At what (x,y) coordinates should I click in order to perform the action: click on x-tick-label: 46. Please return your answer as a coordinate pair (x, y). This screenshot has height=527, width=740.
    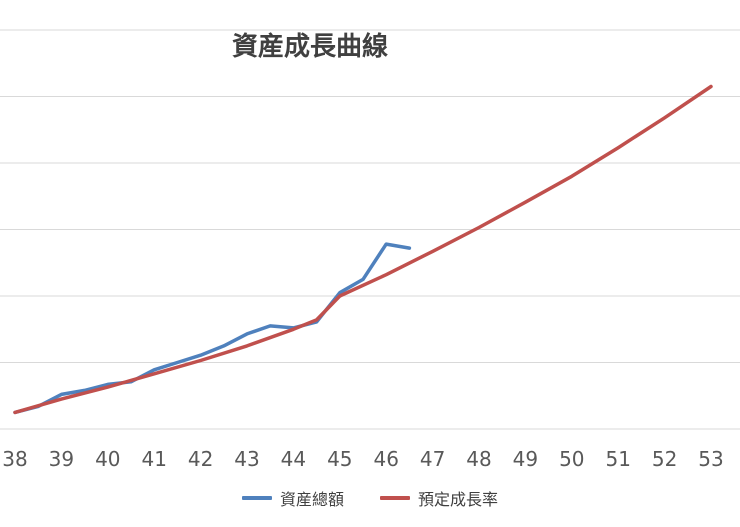
    Looking at the image, I should click on (385, 459).